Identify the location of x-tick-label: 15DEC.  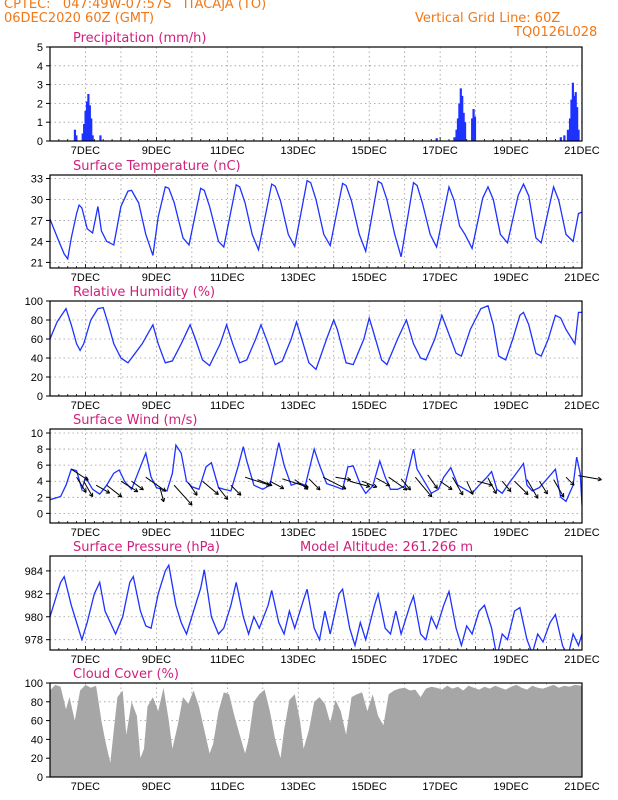
(369, 406).